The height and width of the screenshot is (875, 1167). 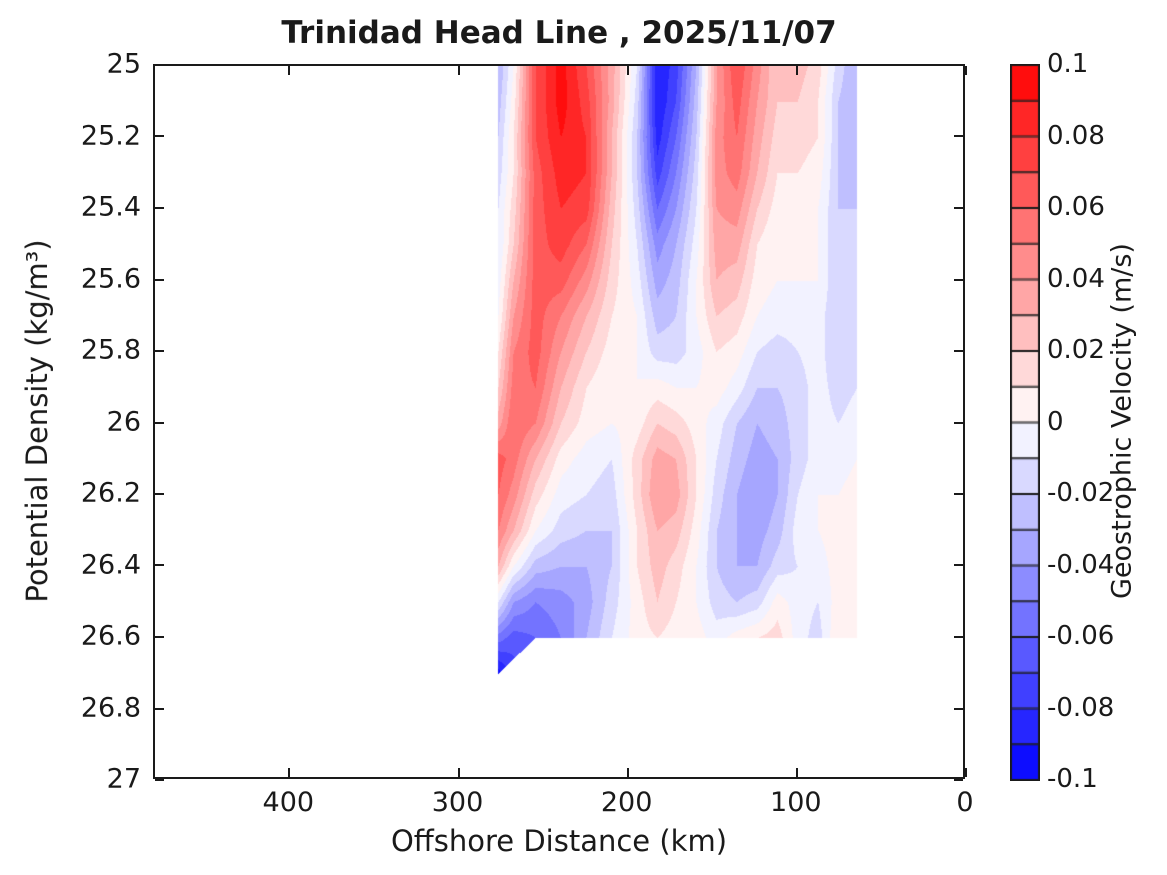 I want to click on y-tick-label: 25.8, so click(x=110, y=350).